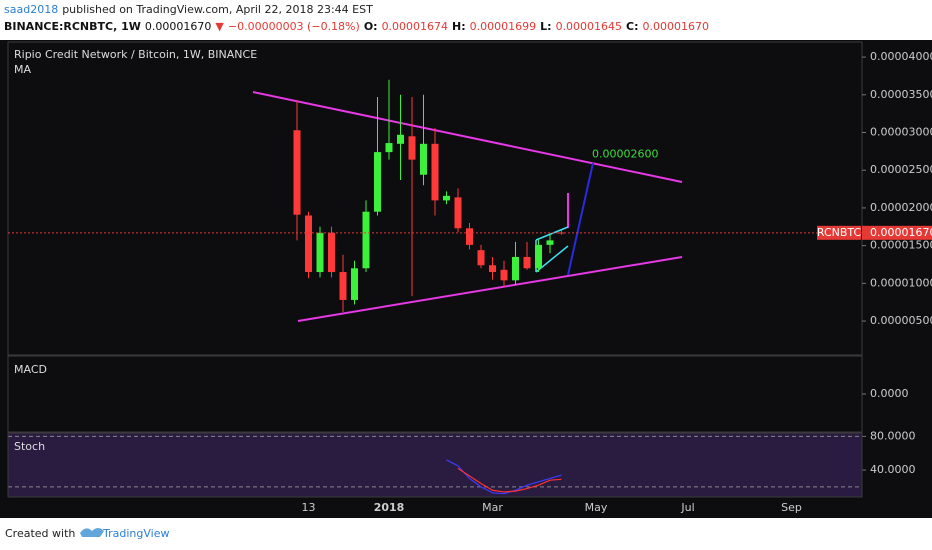  What do you see at coordinates (415, 26) in the screenshot?
I see `ohlc-value: 0.00001674` at bounding box center [415, 26].